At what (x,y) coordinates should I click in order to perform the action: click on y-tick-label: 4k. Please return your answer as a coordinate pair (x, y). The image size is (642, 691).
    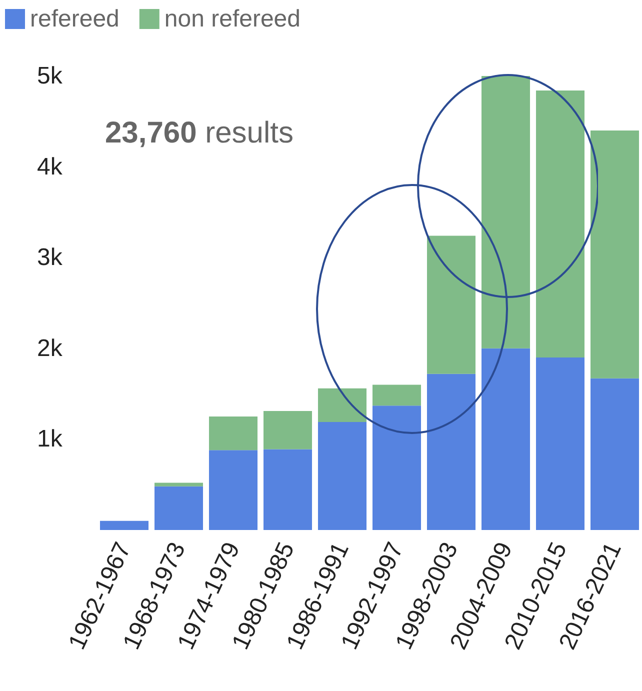
    Looking at the image, I should click on (50, 166).